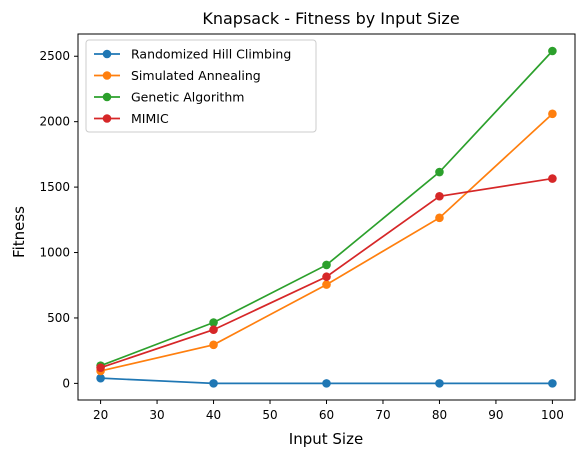 This screenshot has height=459, width=587. I want to click on x-tick-label: 40, so click(213, 415).